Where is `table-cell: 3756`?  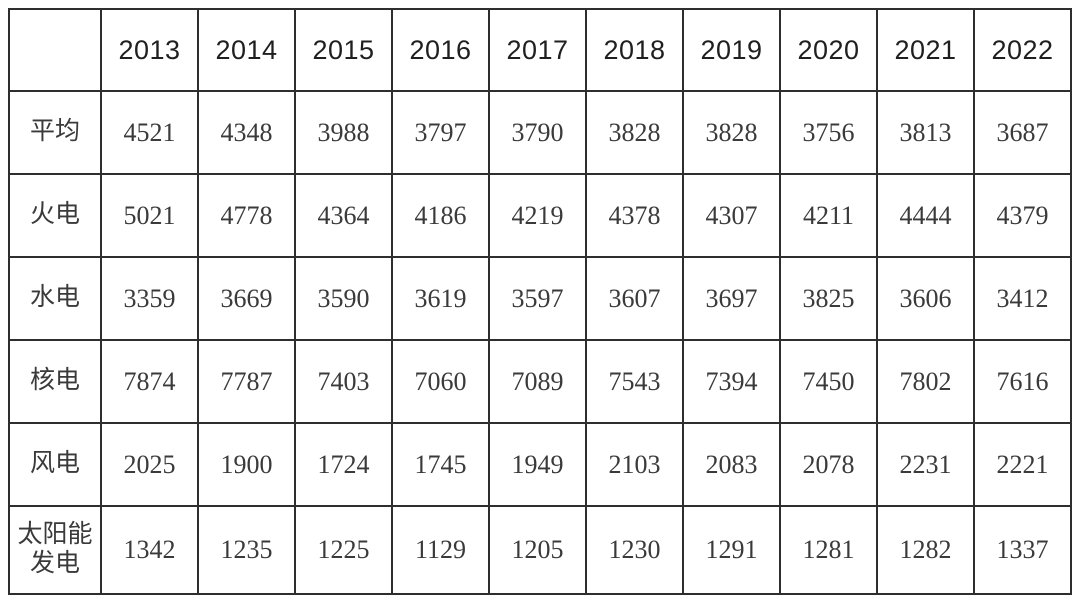
table-cell: 3756 is located at coordinates (828, 132).